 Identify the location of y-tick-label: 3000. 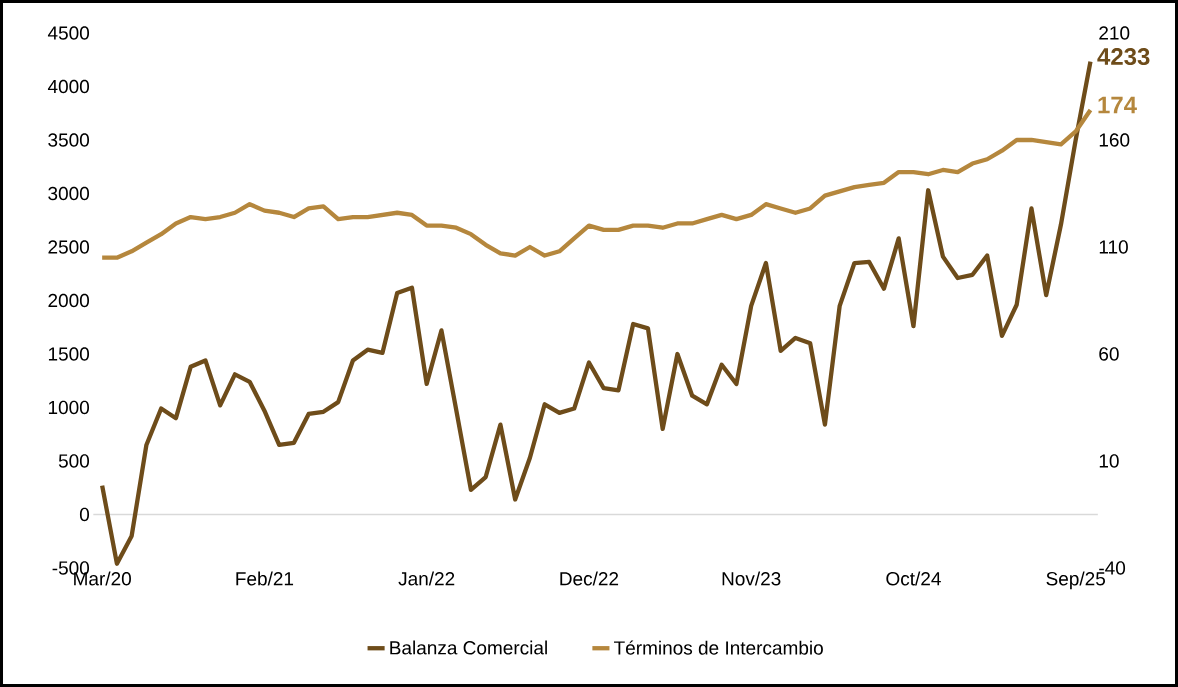
(69, 193).